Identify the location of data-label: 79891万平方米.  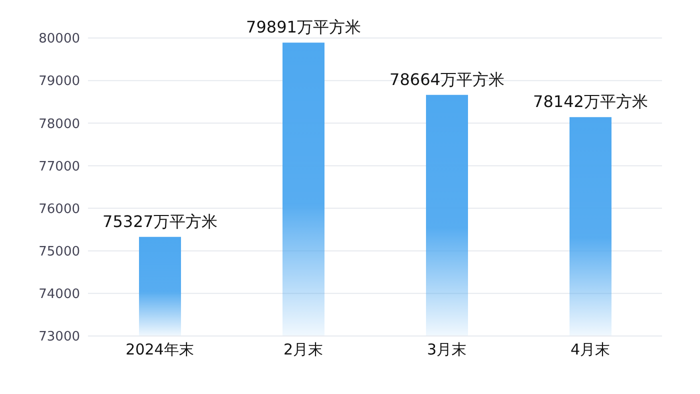
(303, 27).